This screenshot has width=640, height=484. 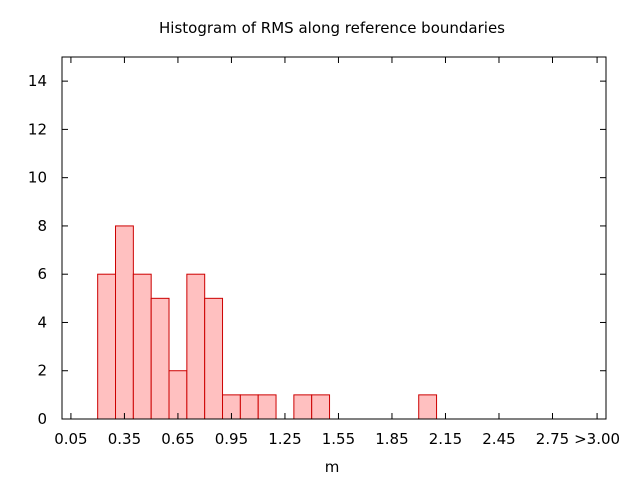 What do you see at coordinates (231, 439) in the screenshot?
I see `x-tick-label: 0.95` at bounding box center [231, 439].